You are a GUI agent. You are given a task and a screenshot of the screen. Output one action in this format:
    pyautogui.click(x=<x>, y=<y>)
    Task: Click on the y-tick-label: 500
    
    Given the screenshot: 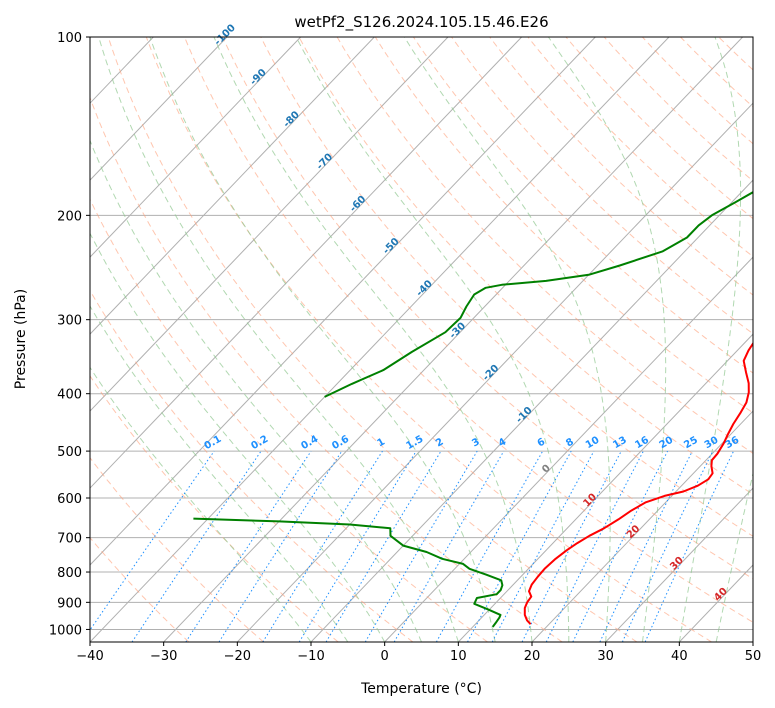 What is the action you would take?
    pyautogui.click(x=69, y=452)
    